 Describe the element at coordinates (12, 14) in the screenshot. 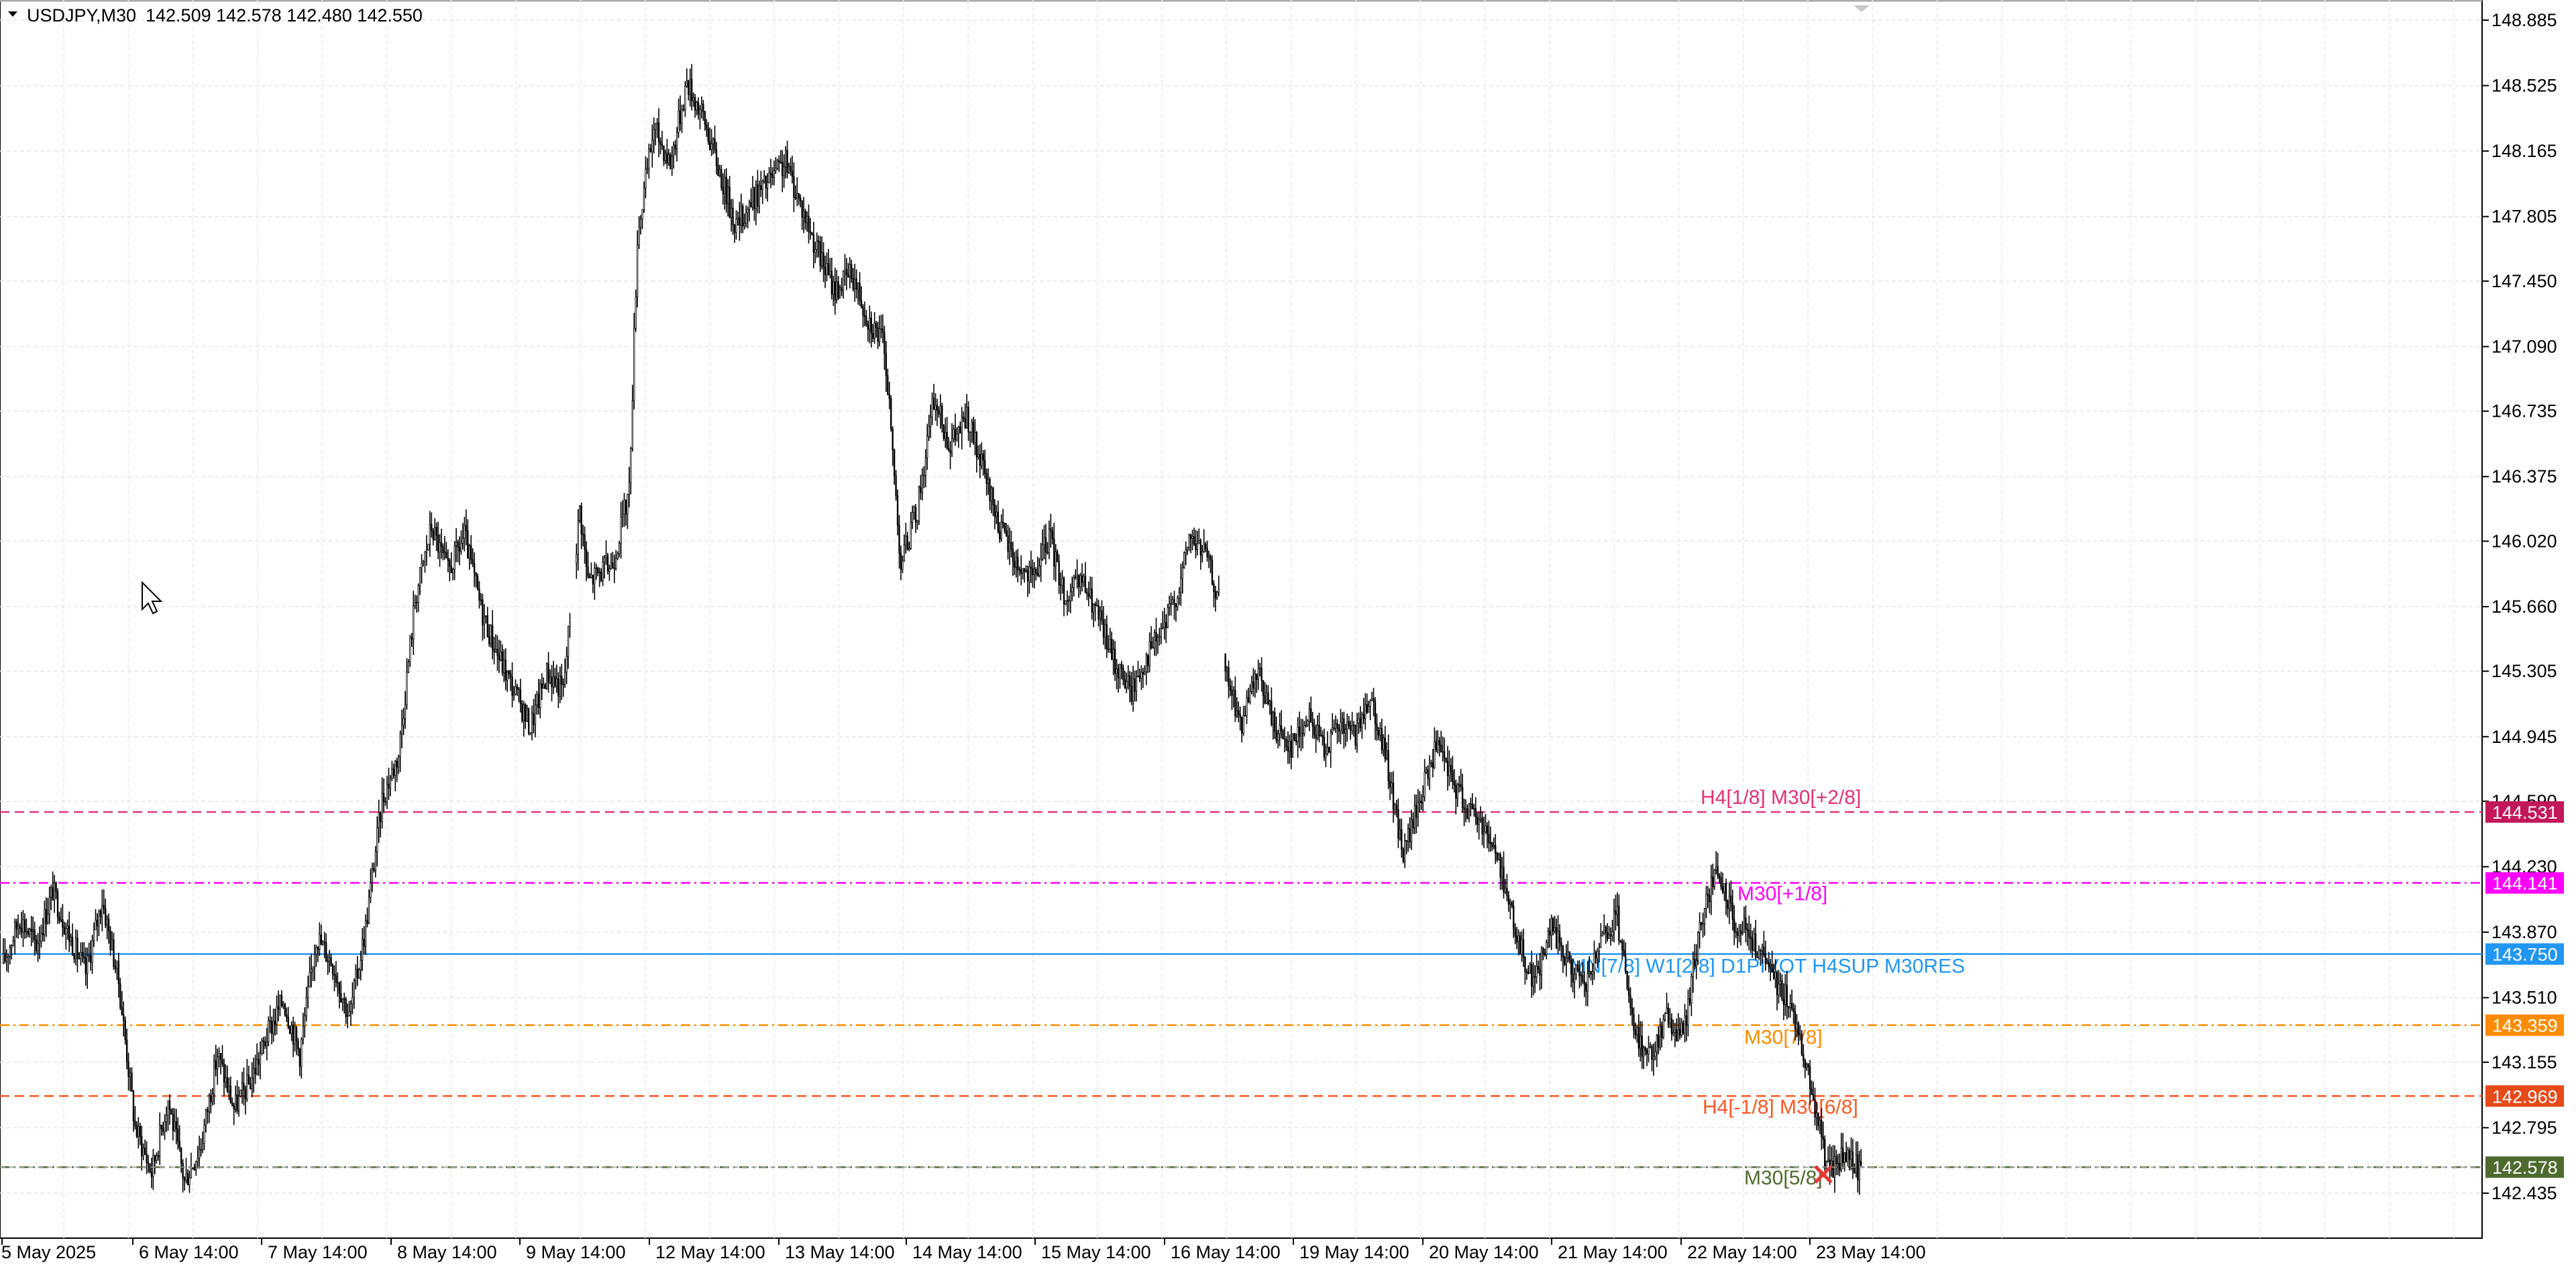

I see `triangle-down-icon` at that location.